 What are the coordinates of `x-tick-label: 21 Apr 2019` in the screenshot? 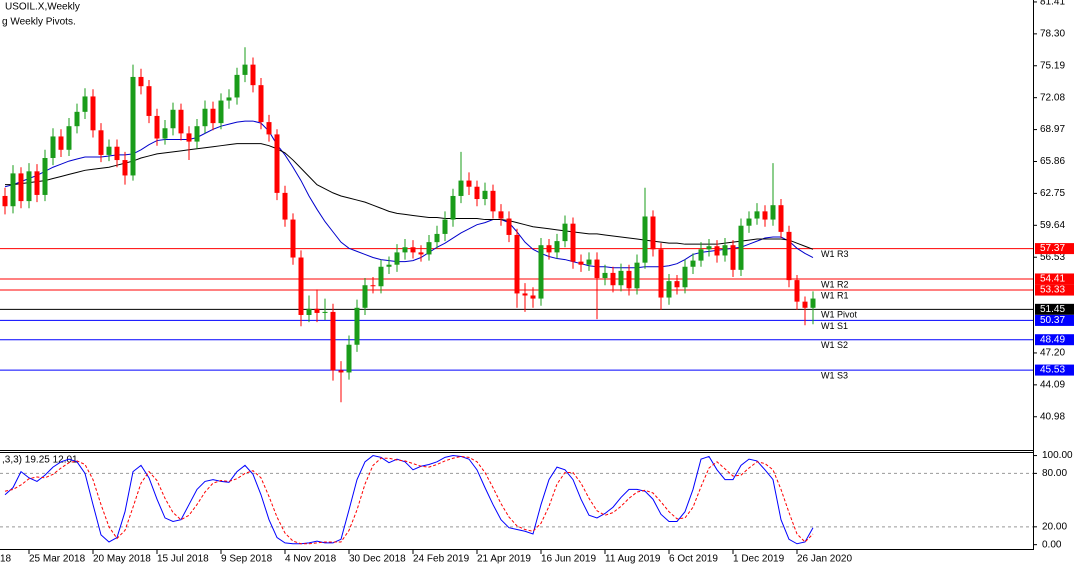 It's located at (504, 559).